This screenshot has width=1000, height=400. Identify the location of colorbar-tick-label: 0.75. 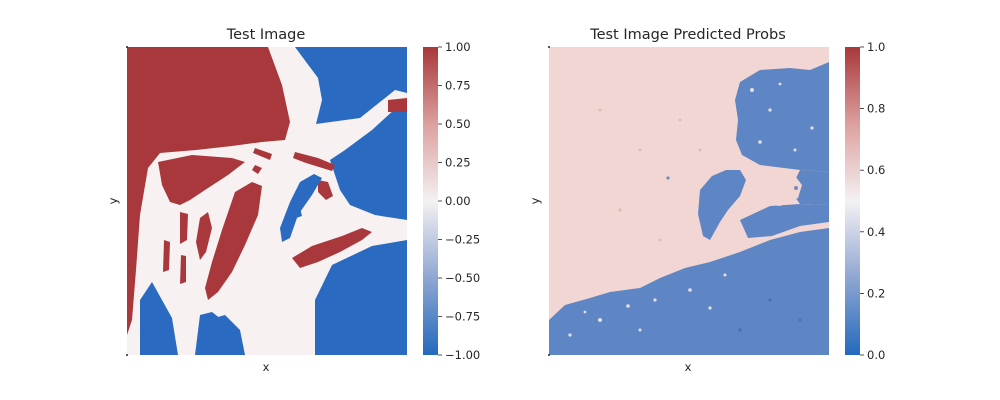
(458, 86).